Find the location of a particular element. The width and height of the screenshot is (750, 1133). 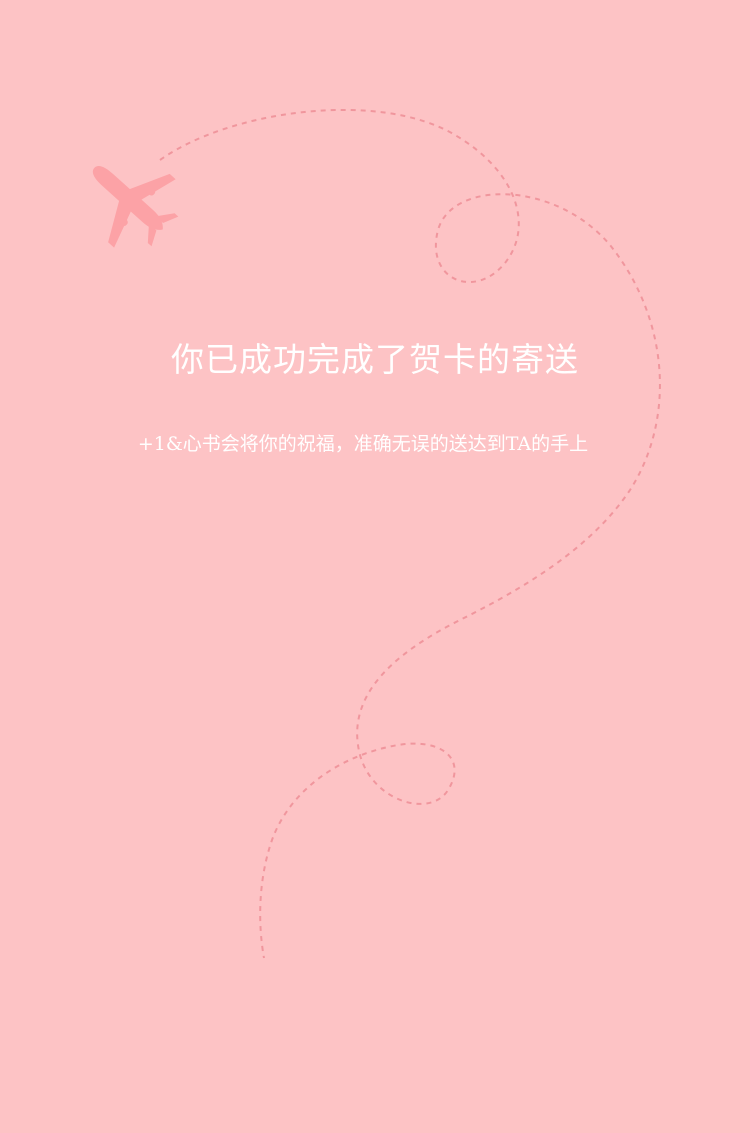

success-title: 你已成功完成了贺卡的寄送 is located at coordinates (375, 359).